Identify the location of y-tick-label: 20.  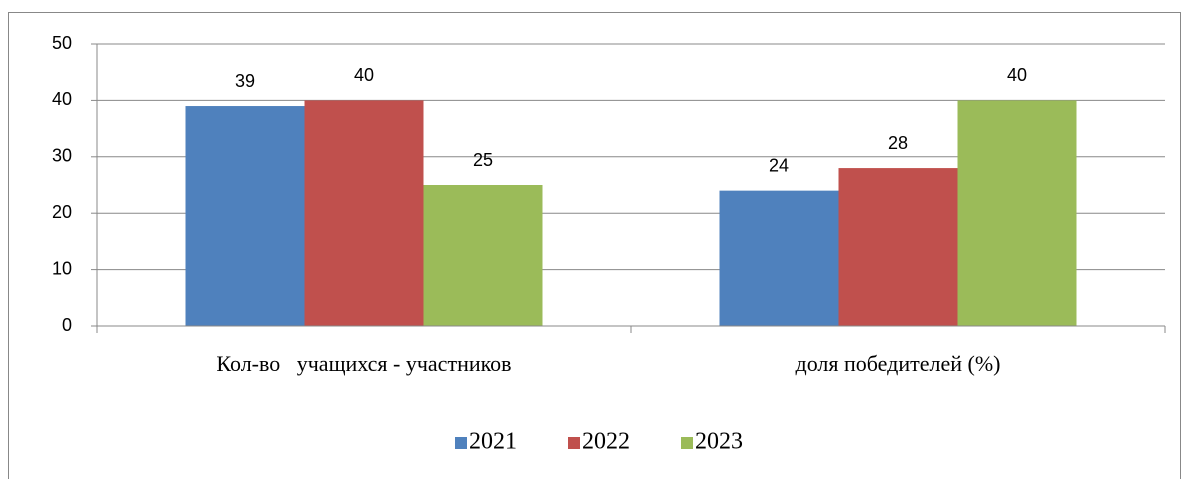
(62, 212).